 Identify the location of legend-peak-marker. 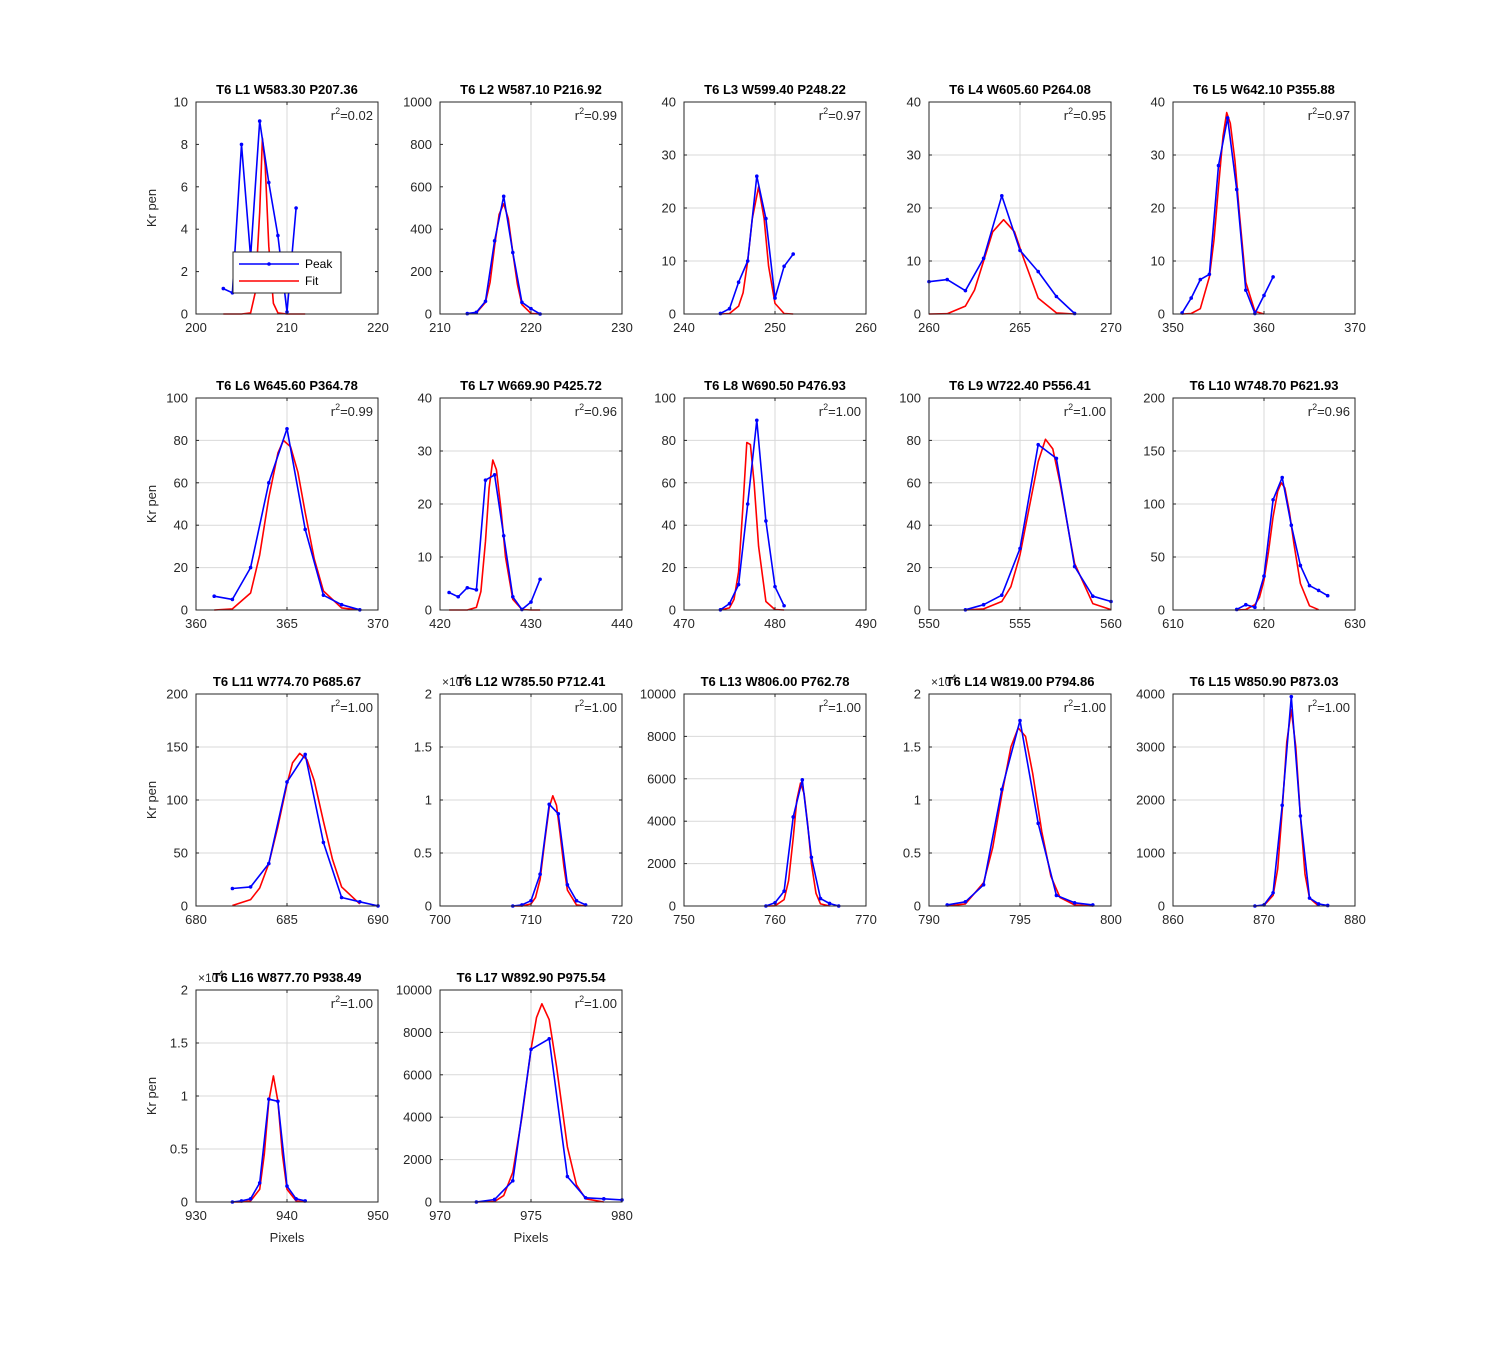
(269, 264).